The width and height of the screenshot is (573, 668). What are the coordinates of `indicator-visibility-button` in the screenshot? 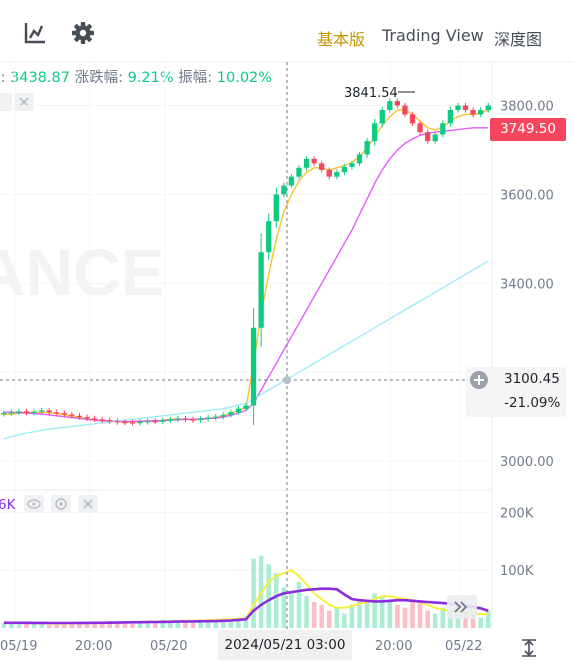 It's located at (6, 102).